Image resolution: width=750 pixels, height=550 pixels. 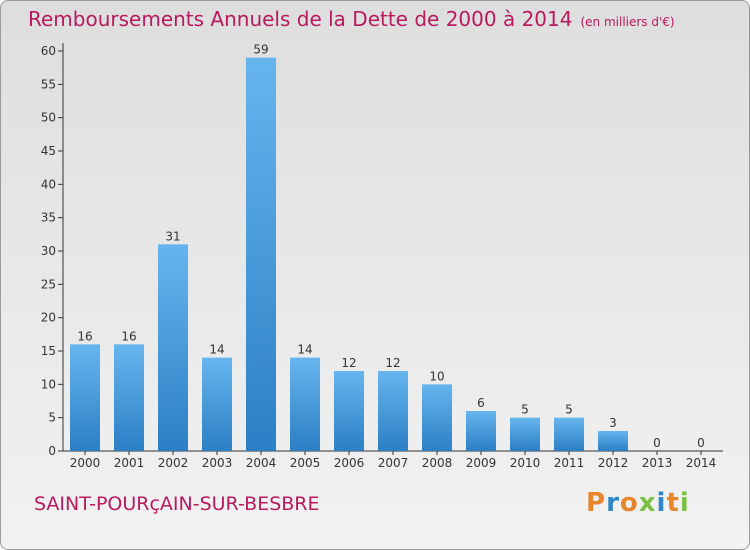 What do you see at coordinates (349, 463) in the screenshot?
I see `x-tick-label: 2006` at bounding box center [349, 463].